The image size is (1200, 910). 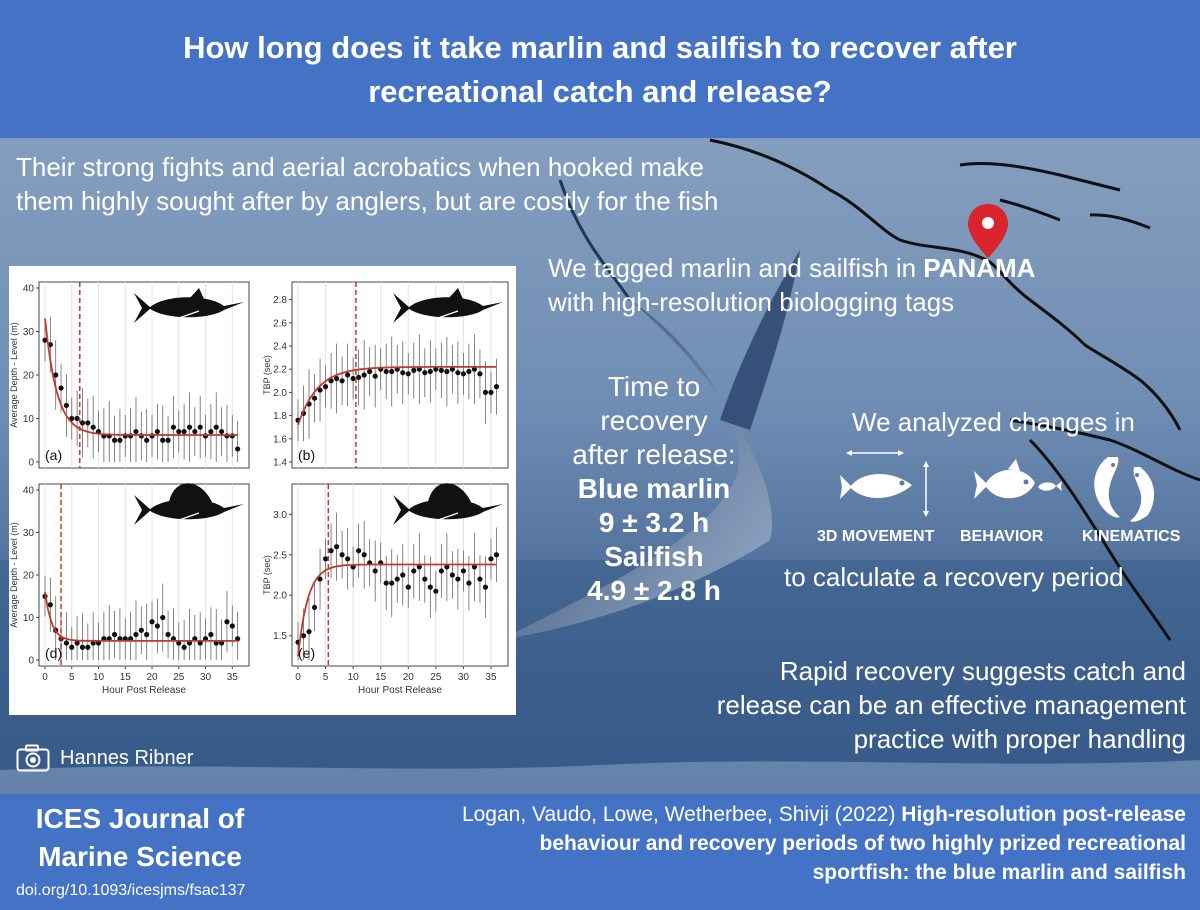 What do you see at coordinates (126, 677) in the screenshot?
I see `x-tick-label: 15` at bounding box center [126, 677].